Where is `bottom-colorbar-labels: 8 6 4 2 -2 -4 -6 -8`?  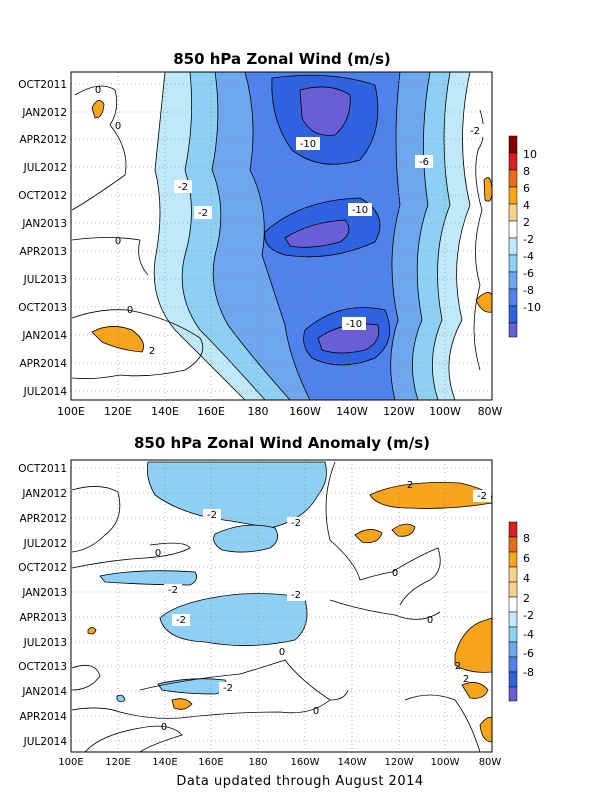 bottom-colorbar-labels: 8 6 4 2 -2 -4 -6 -8 is located at coordinates (528, 605).